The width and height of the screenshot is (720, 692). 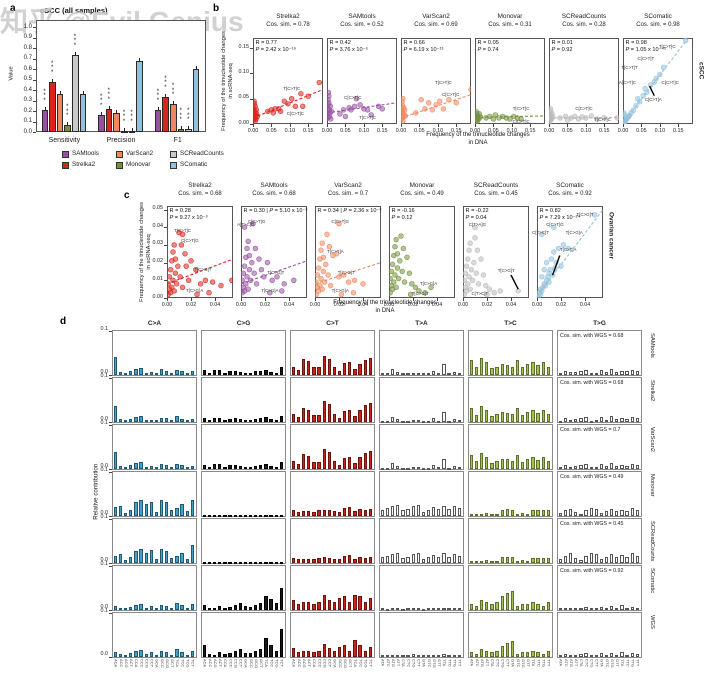 I want to click on panel-c-scatter-monovar, so click(x=411, y=265).